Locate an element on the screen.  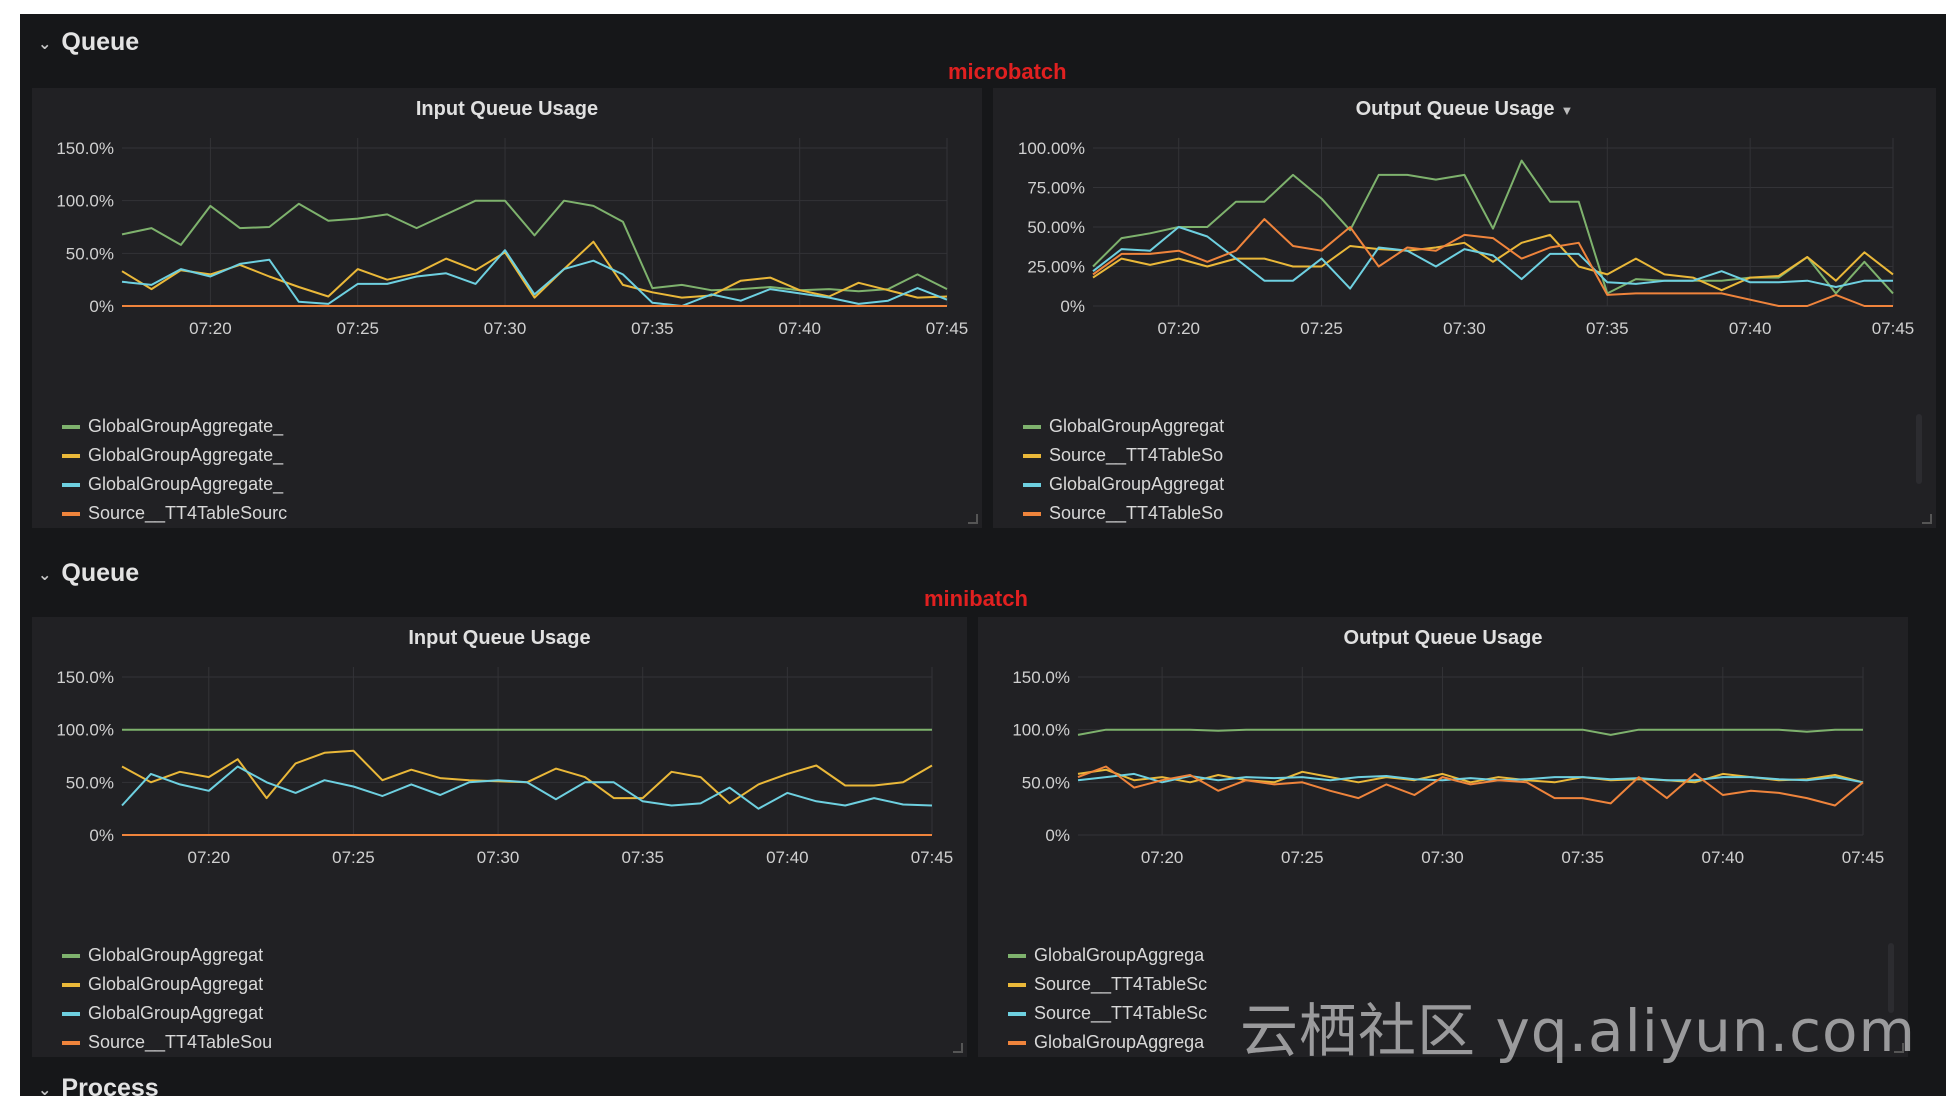
legend-label: Source__TT4TableSourc is located at coordinates (188, 513).